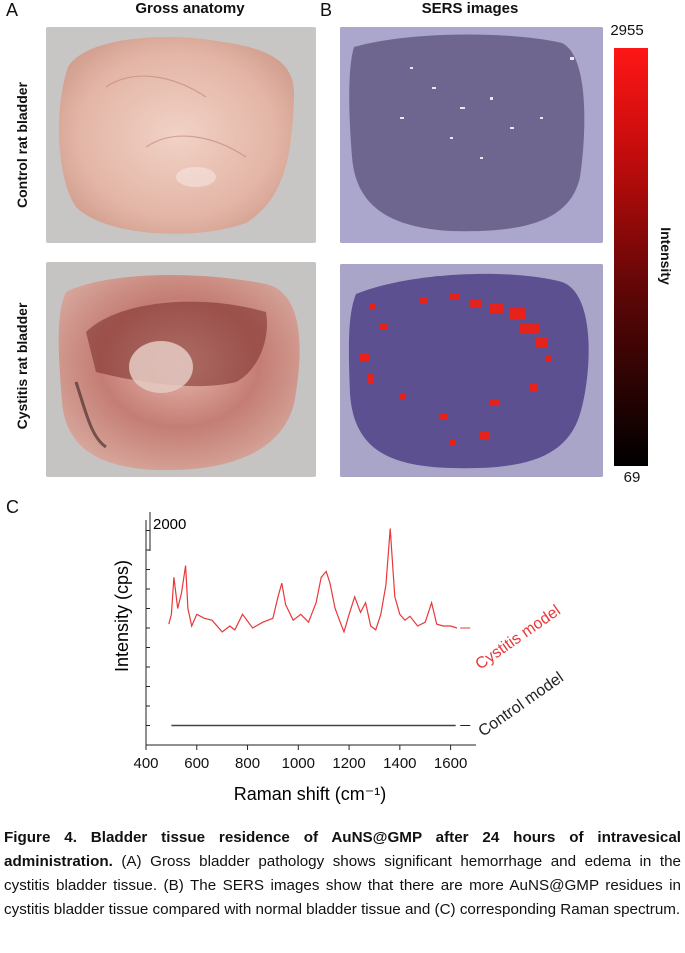 This screenshot has width=685, height=953. I want to click on colorbar-max-label: 2955, so click(627, 30).